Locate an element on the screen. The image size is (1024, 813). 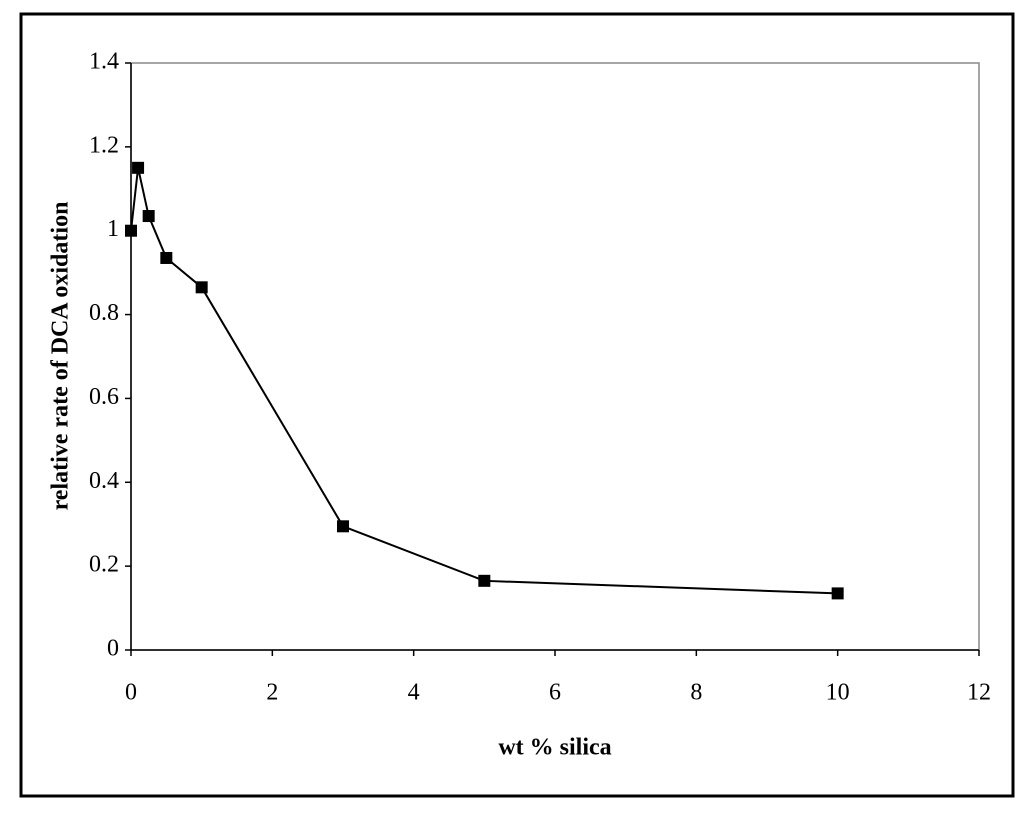
y-tick-label: 0.4 is located at coordinates (104, 481).